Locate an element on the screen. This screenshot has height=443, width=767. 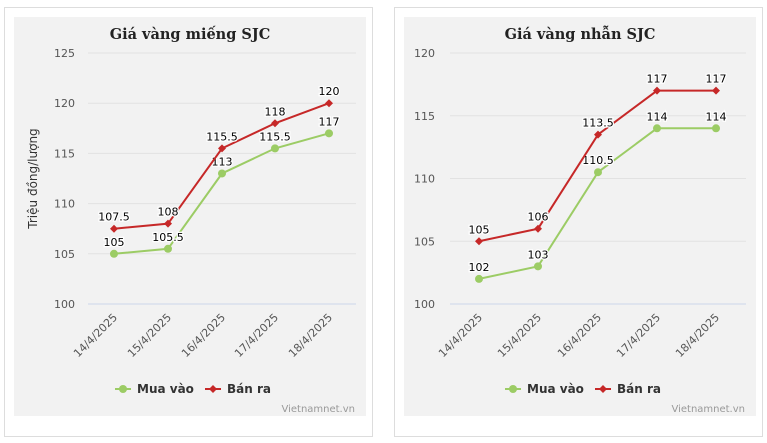
data-label: 113.5 is located at coordinates (598, 123).